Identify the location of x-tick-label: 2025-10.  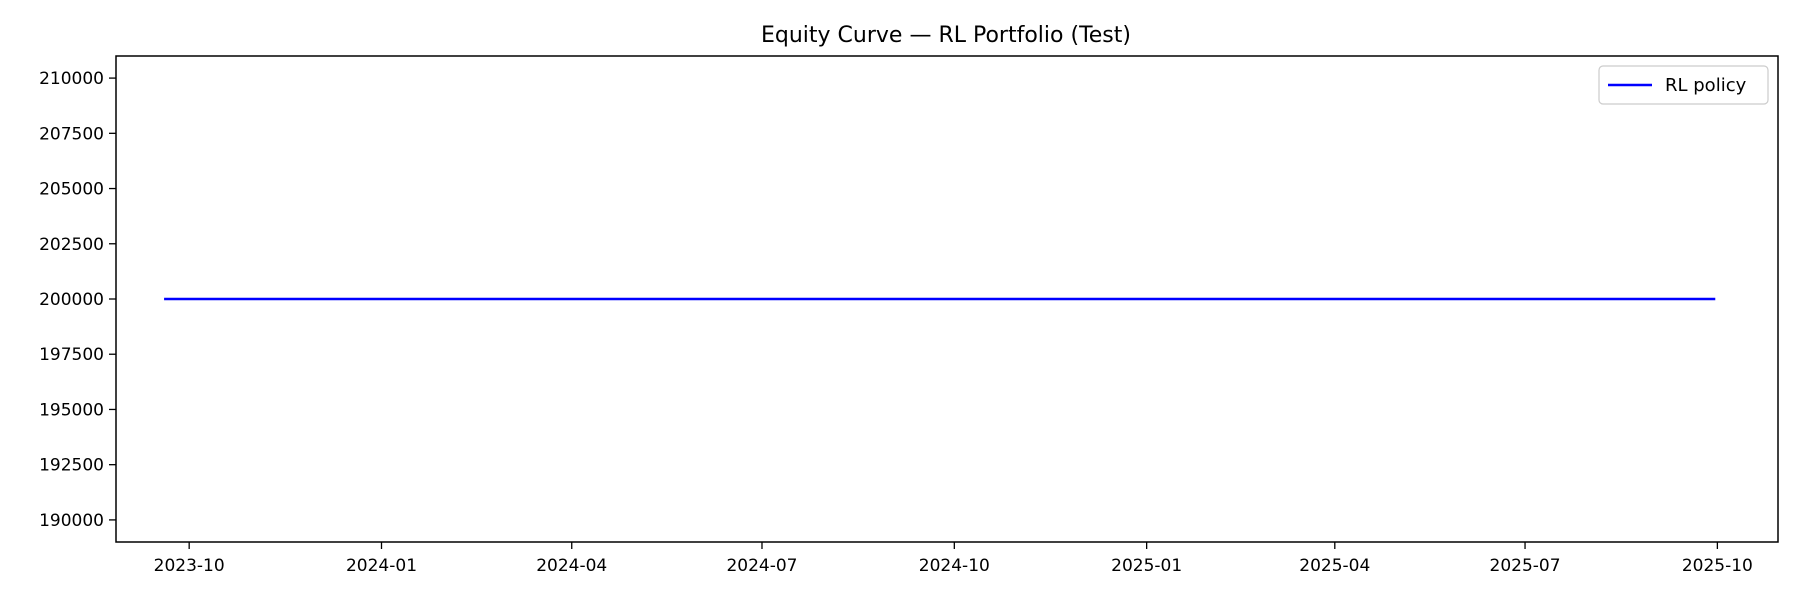
(1717, 566).